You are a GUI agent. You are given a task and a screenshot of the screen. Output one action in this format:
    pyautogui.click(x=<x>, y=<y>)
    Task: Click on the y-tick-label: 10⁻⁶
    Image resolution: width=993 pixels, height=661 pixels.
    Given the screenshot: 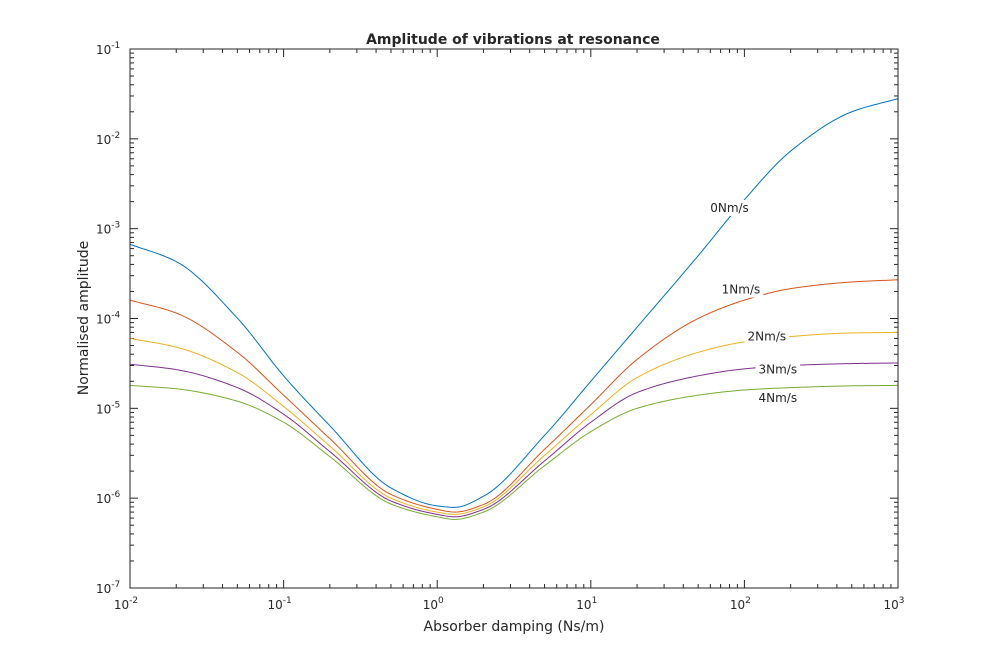 What is the action you would take?
    pyautogui.click(x=108, y=498)
    